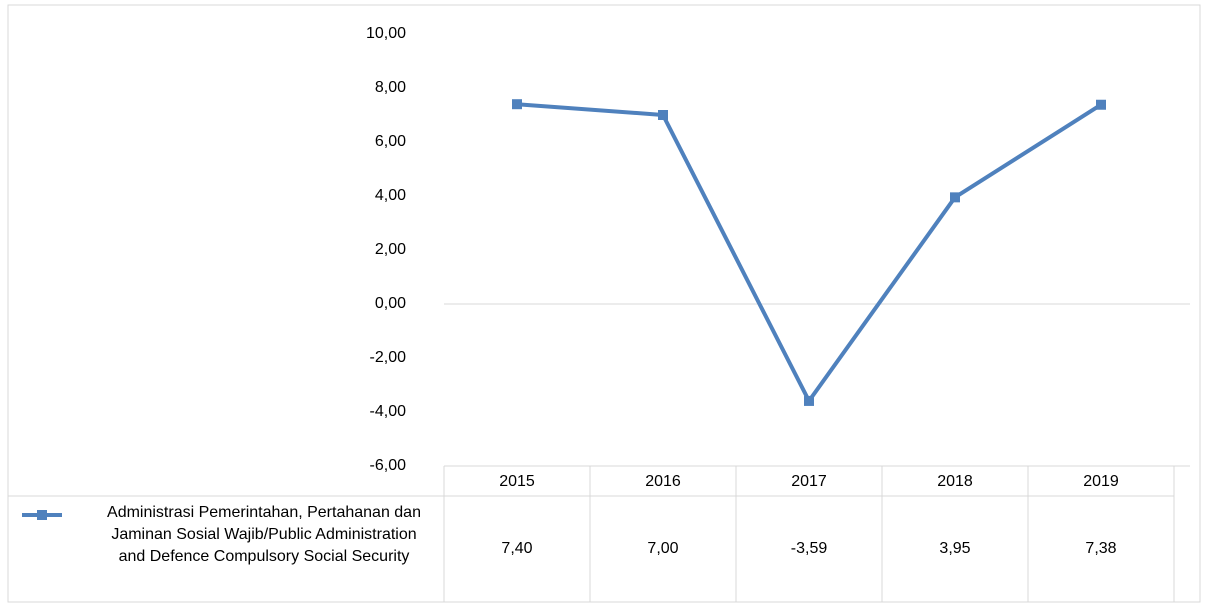 The width and height of the screenshot is (1209, 605). I want to click on y-tick-label: 8,00, so click(390, 87).